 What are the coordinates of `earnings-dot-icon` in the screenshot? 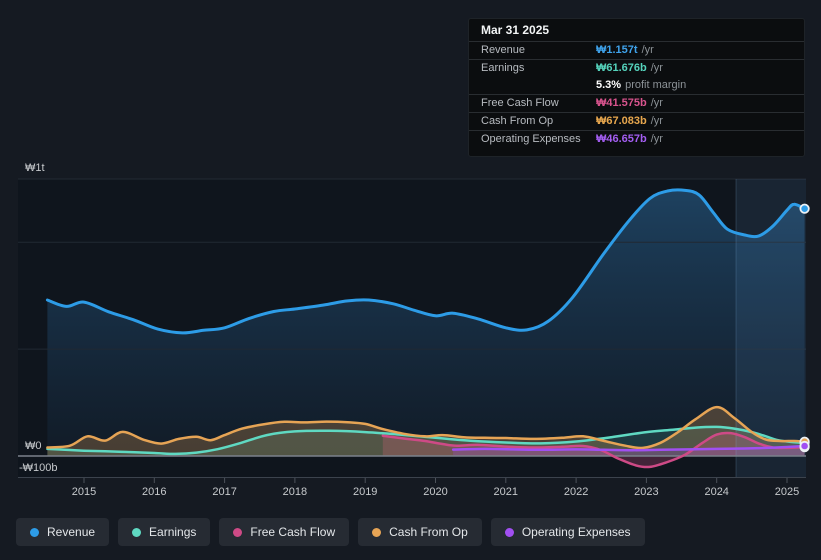 It's located at (137, 532).